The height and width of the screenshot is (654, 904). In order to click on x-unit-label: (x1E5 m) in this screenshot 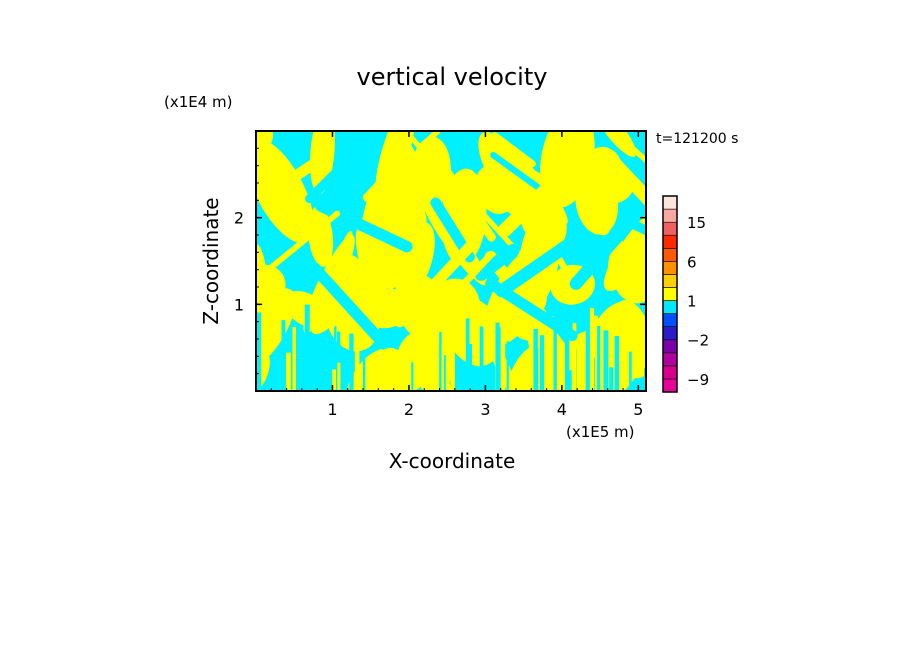, I will do `click(600, 432)`.